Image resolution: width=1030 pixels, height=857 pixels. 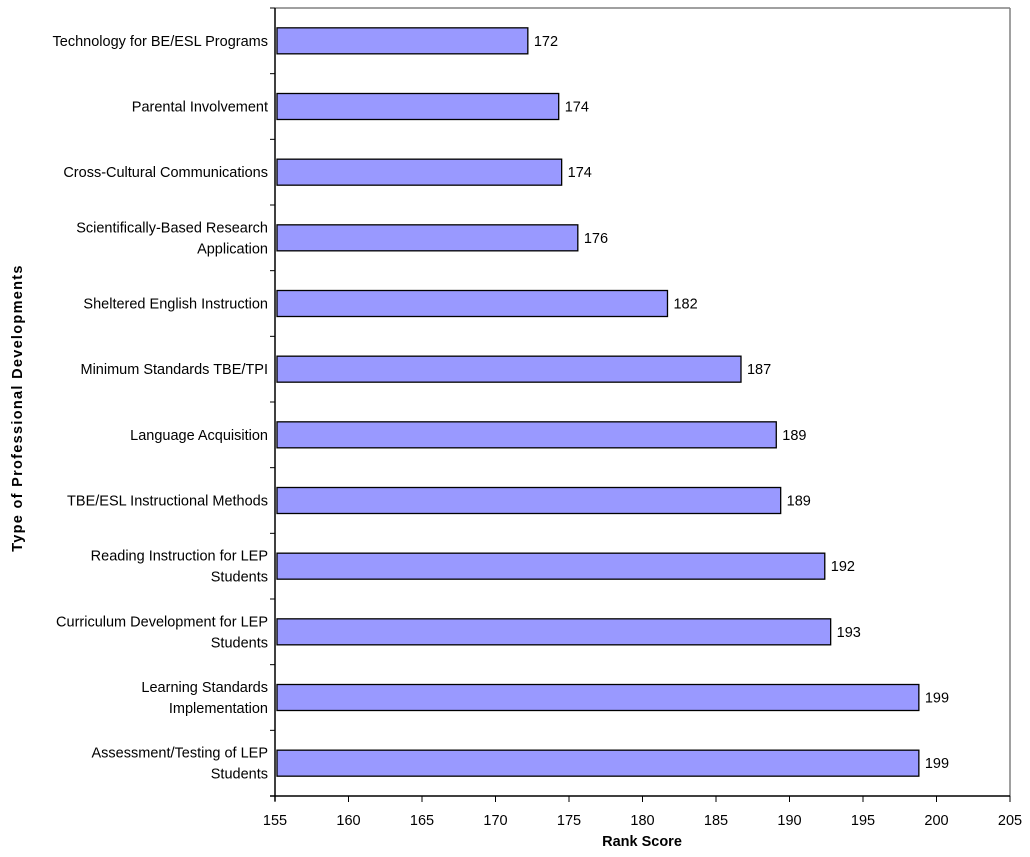 What do you see at coordinates (172, 228) in the screenshot?
I see `category-label-line: Scientifically-Based Research` at bounding box center [172, 228].